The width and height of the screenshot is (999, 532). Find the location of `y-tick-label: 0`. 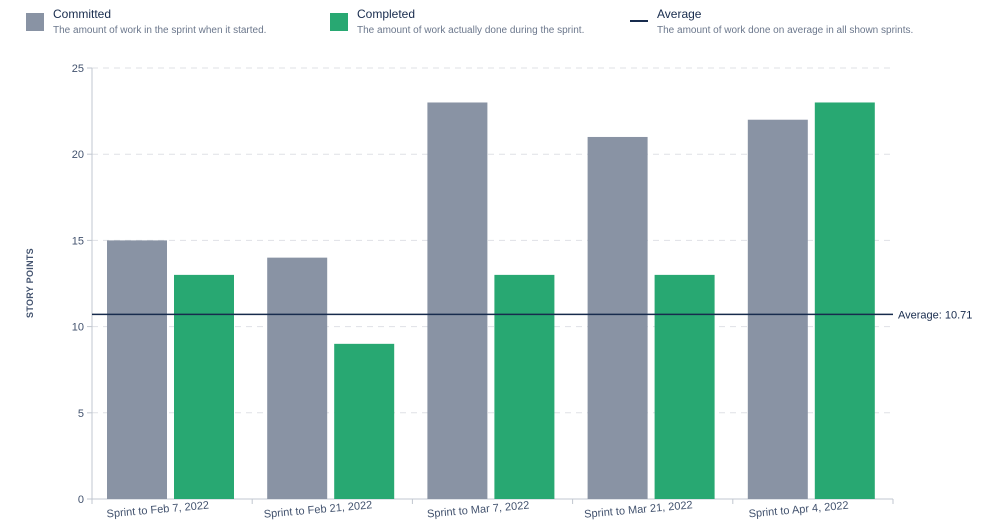

y-tick-label: 0 is located at coordinates (81, 500).